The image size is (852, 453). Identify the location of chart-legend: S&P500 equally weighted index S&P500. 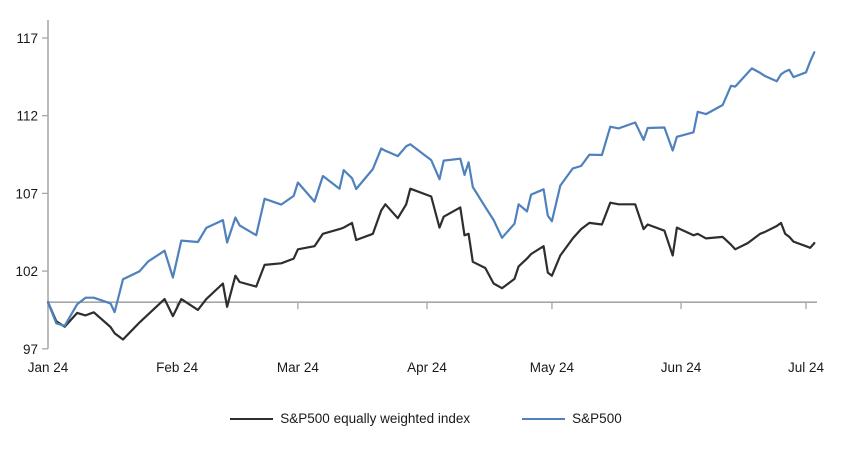
(426, 418).